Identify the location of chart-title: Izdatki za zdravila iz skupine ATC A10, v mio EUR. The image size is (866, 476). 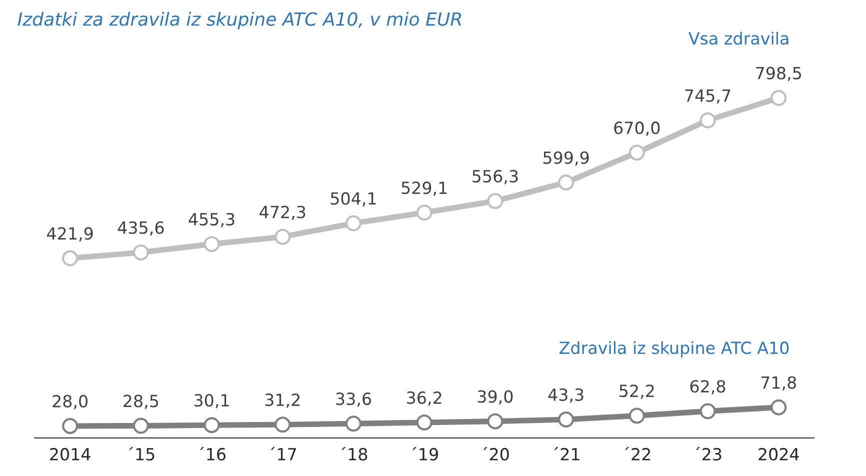
(239, 21).